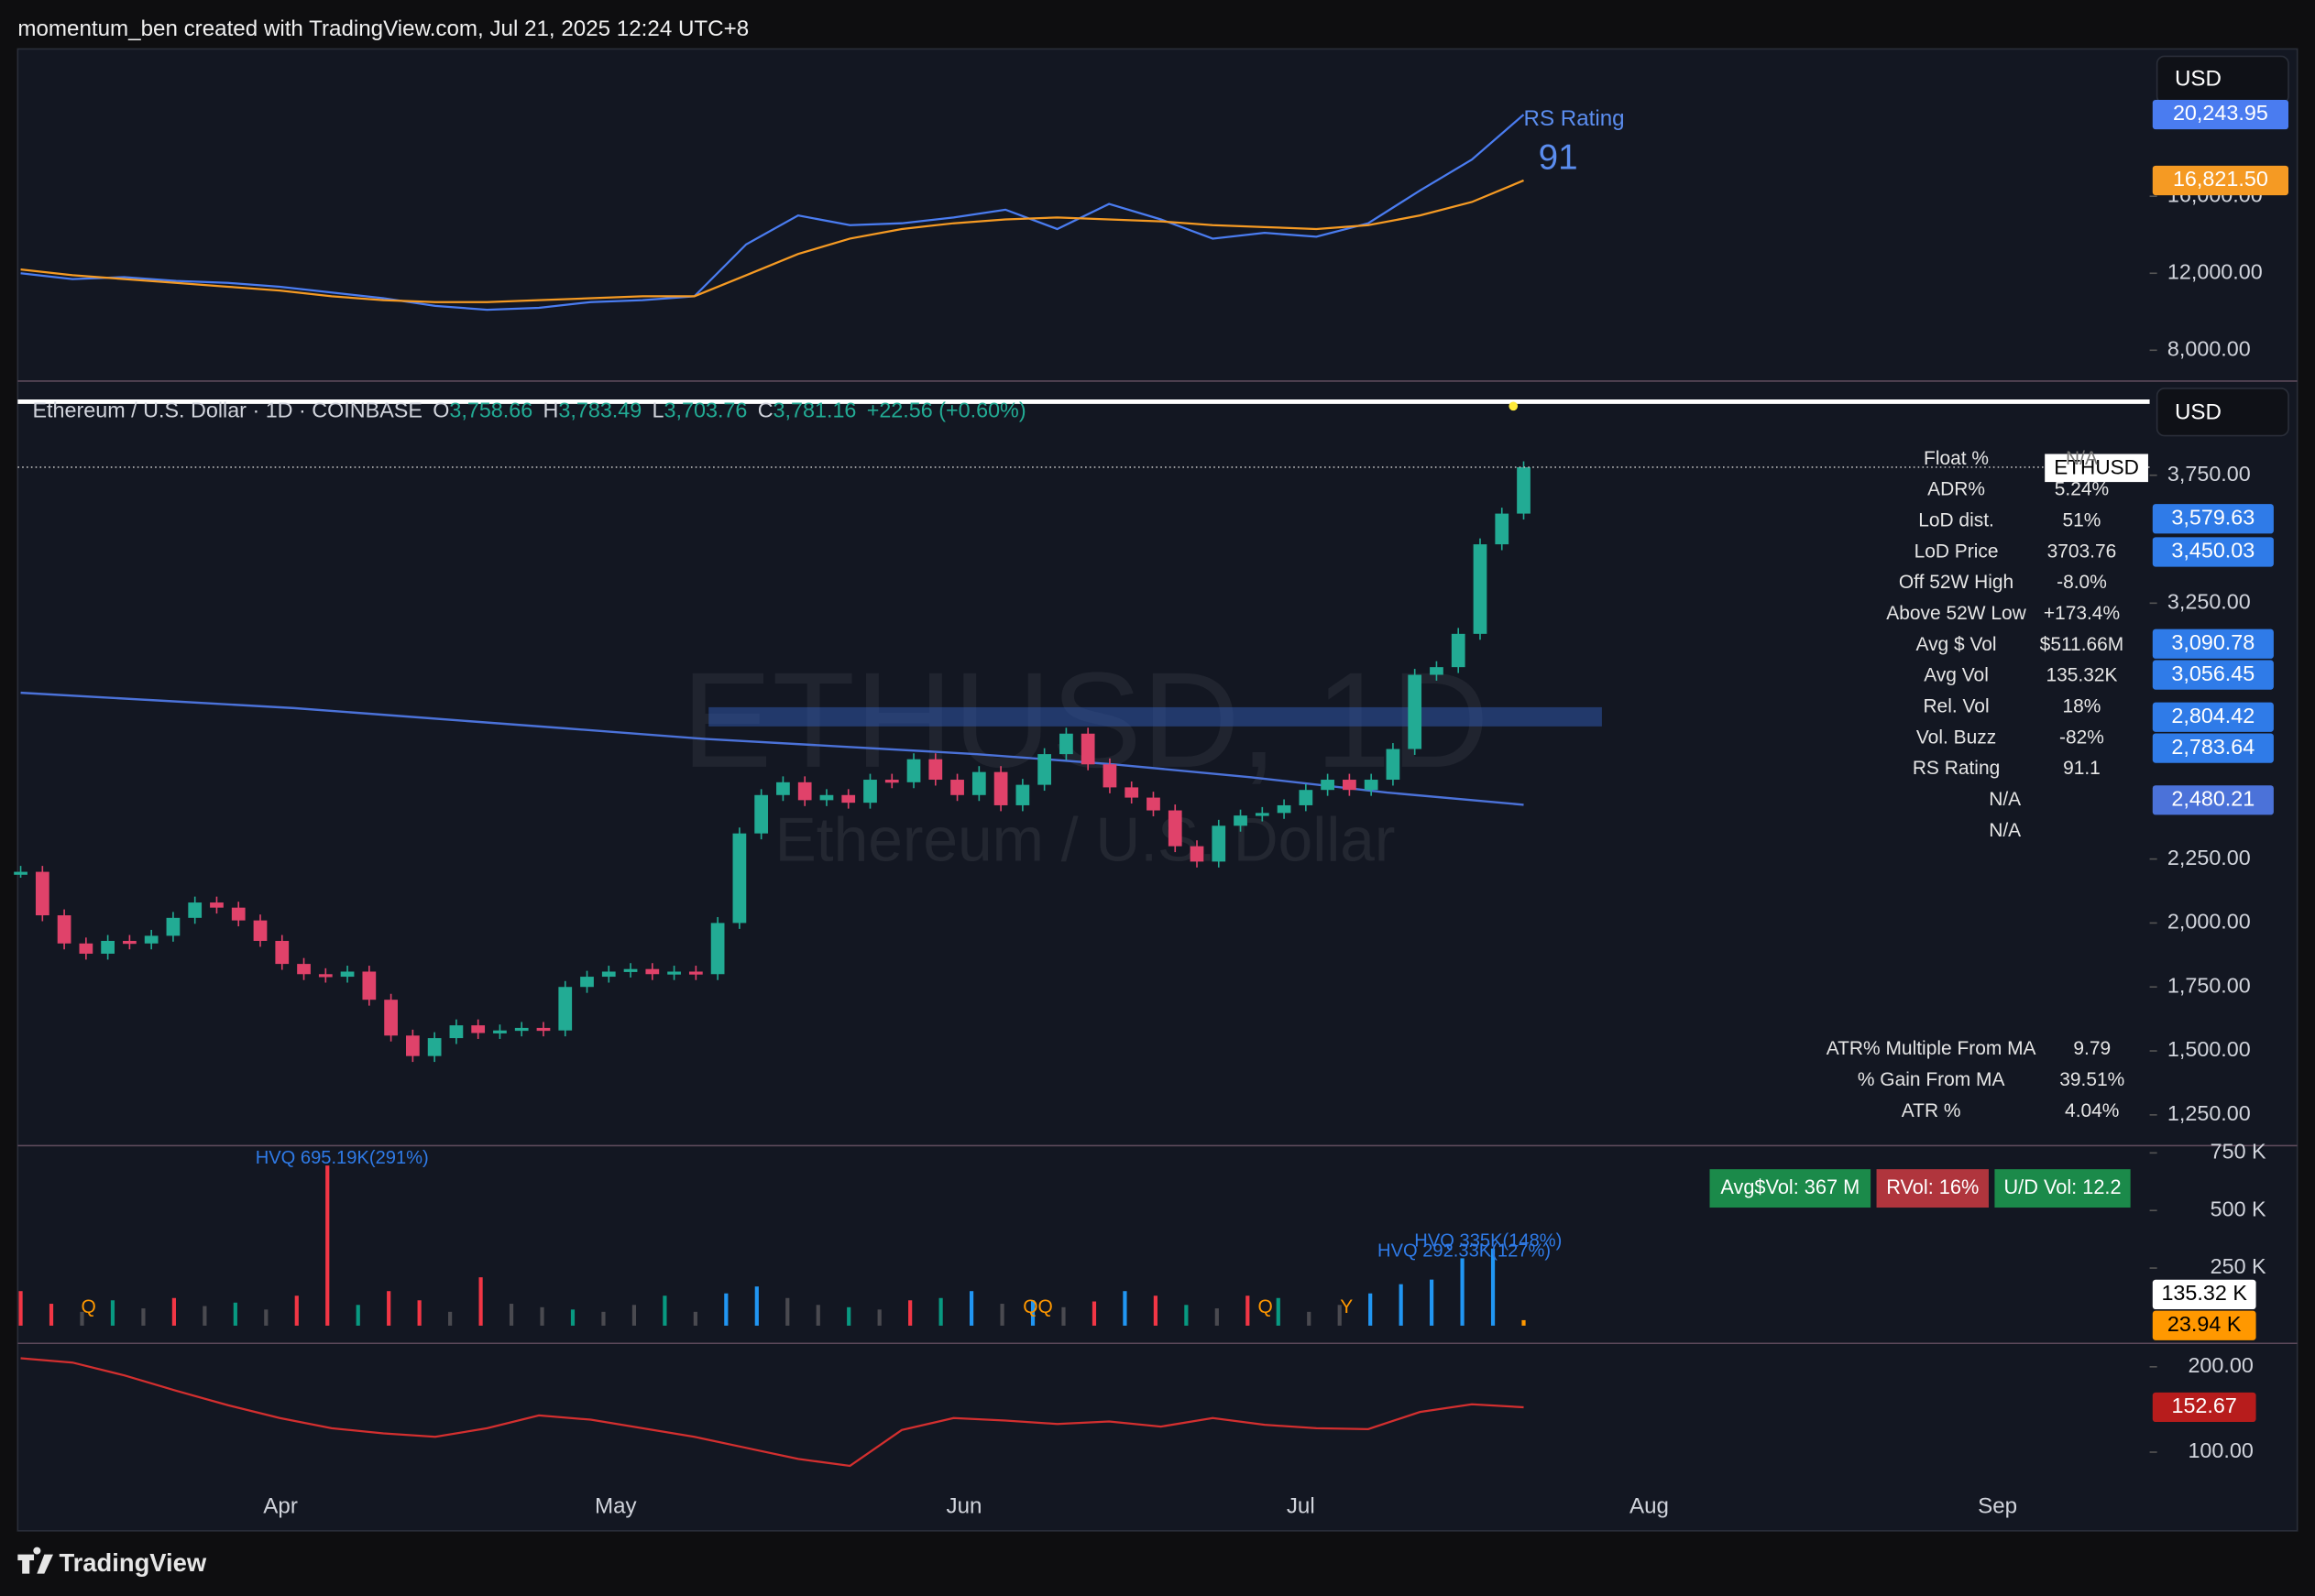 This screenshot has height=1596, width=2315. What do you see at coordinates (2238, 1266) in the screenshot?
I see `y-tick-label: 250 K` at bounding box center [2238, 1266].